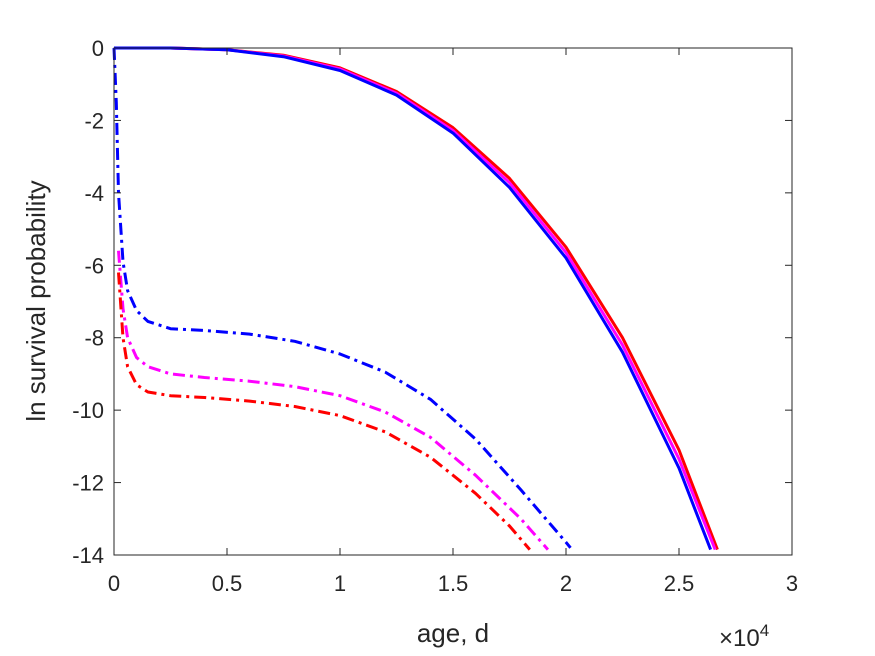  Describe the element at coordinates (94, 193) in the screenshot. I see `y-tick-label: -4` at that location.